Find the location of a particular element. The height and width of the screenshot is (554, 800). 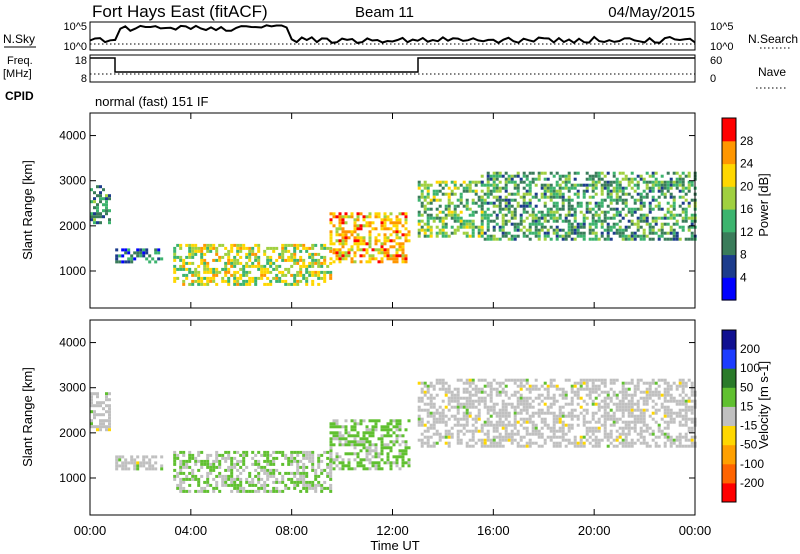

colorbar-swatch is located at coordinates (729, 492).